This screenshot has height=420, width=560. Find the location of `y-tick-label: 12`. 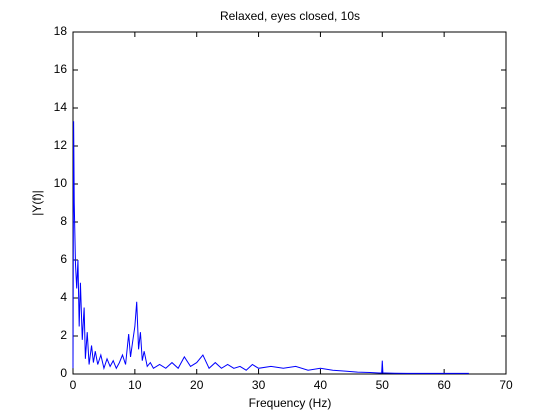

y-tick-label: 12 is located at coordinates (61, 145).